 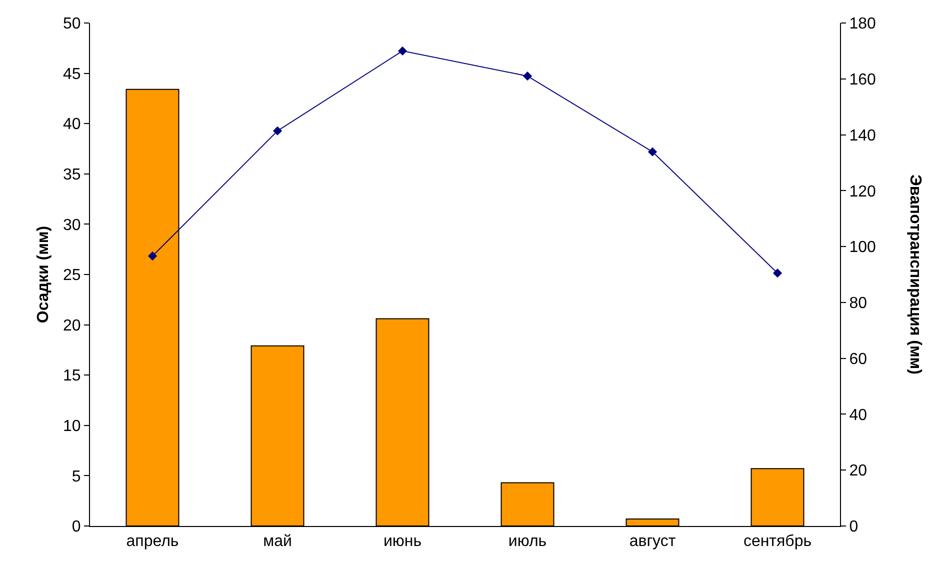 I want to click on x-tick-label: апрель, so click(x=152, y=541).